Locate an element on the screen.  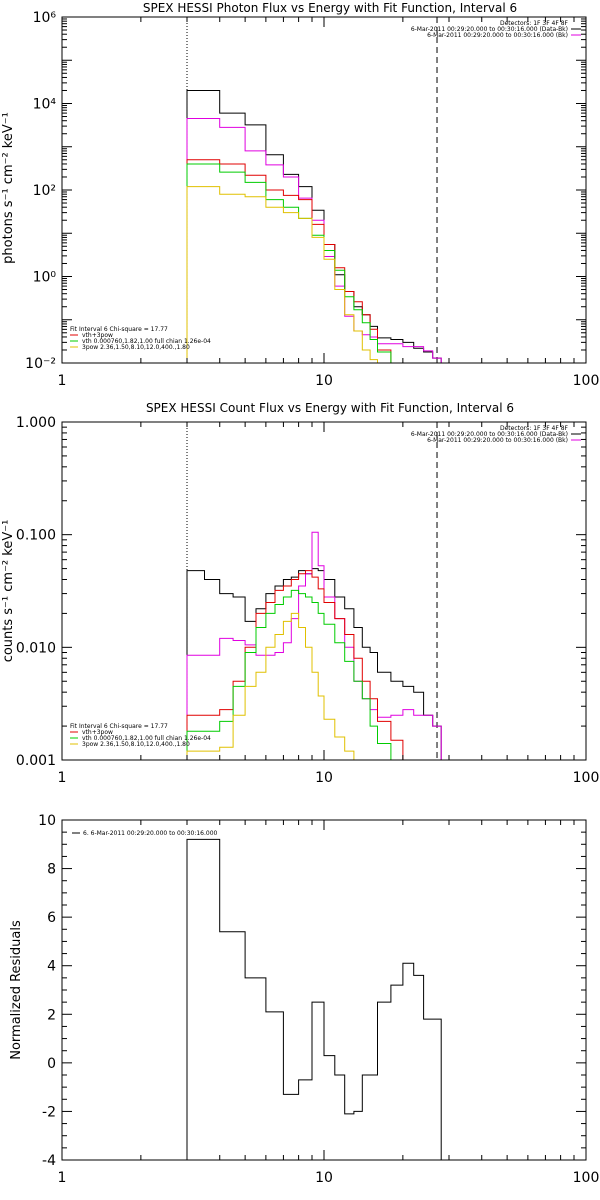
photon-fit-legend-line: vth+3pow is located at coordinates (97, 335).